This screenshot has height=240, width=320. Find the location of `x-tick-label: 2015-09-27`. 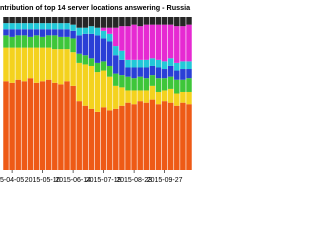

x-tick-label: 2015-09-27 is located at coordinates (165, 180).